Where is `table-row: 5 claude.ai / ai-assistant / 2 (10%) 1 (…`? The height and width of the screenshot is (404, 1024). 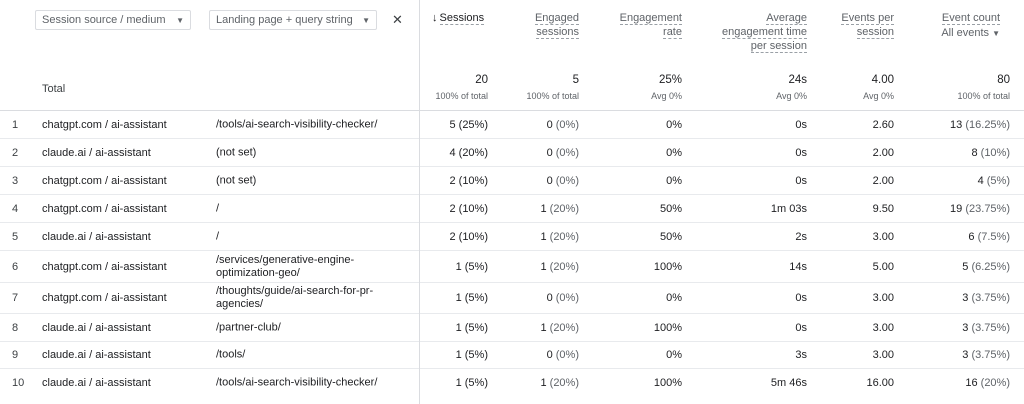 table-row: 5 claude.ai / ai-assistant / 2 (10%) 1 (… is located at coordinates (512, 237).